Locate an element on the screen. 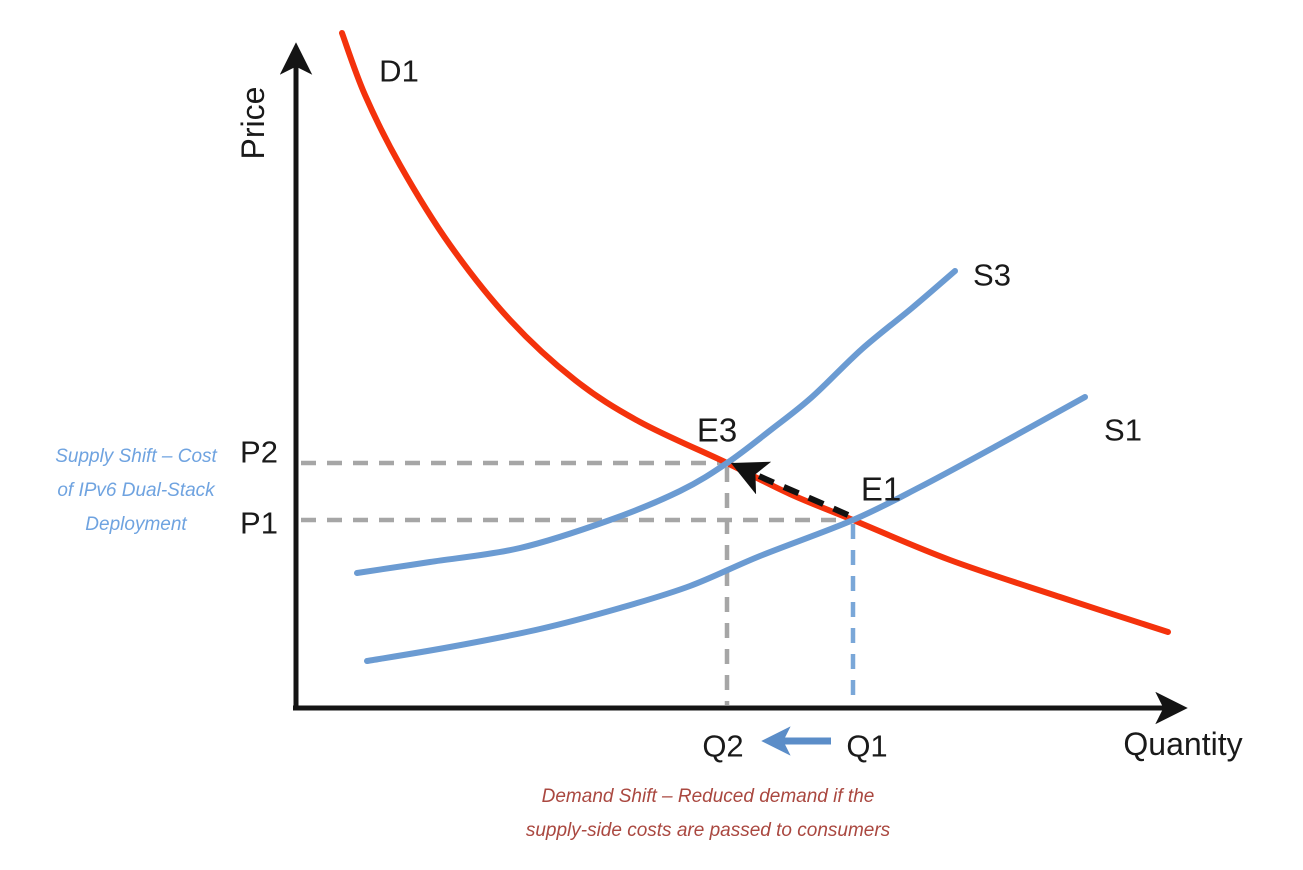 The width and height of the screenshot is (1303, 870). quantity-q1-label: Q1 is located at coordinates (867, 746).